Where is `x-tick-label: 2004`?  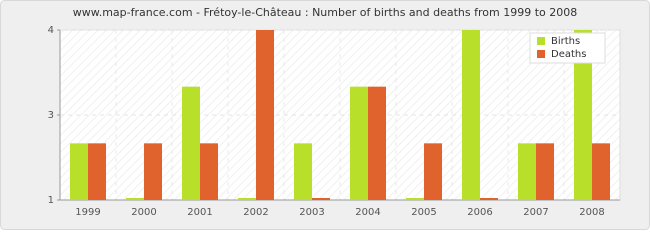 x-tick-label: 2004 is located at coordinates (367, 212).